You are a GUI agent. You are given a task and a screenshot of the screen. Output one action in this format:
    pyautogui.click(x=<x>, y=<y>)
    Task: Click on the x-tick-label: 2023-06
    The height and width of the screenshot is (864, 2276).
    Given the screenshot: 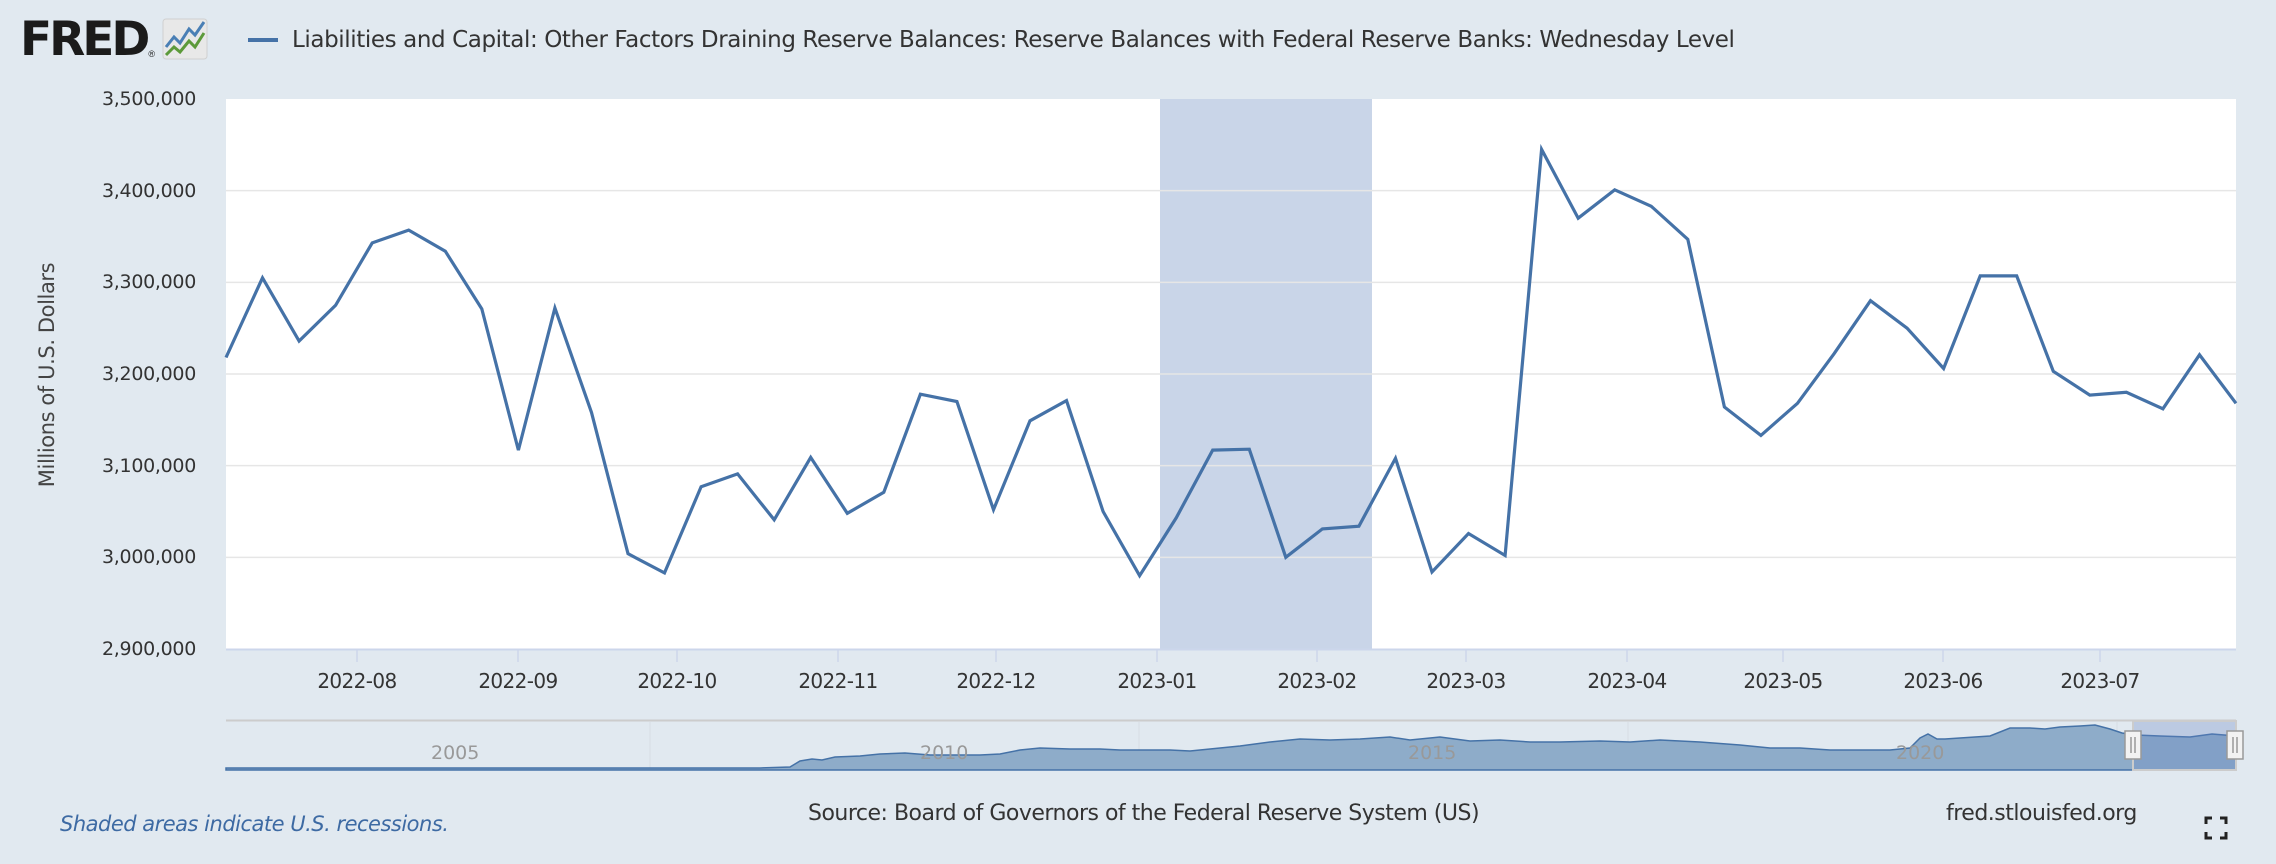 What is the action you would take?
    pyautogui.click(x=1943, y=681)
    